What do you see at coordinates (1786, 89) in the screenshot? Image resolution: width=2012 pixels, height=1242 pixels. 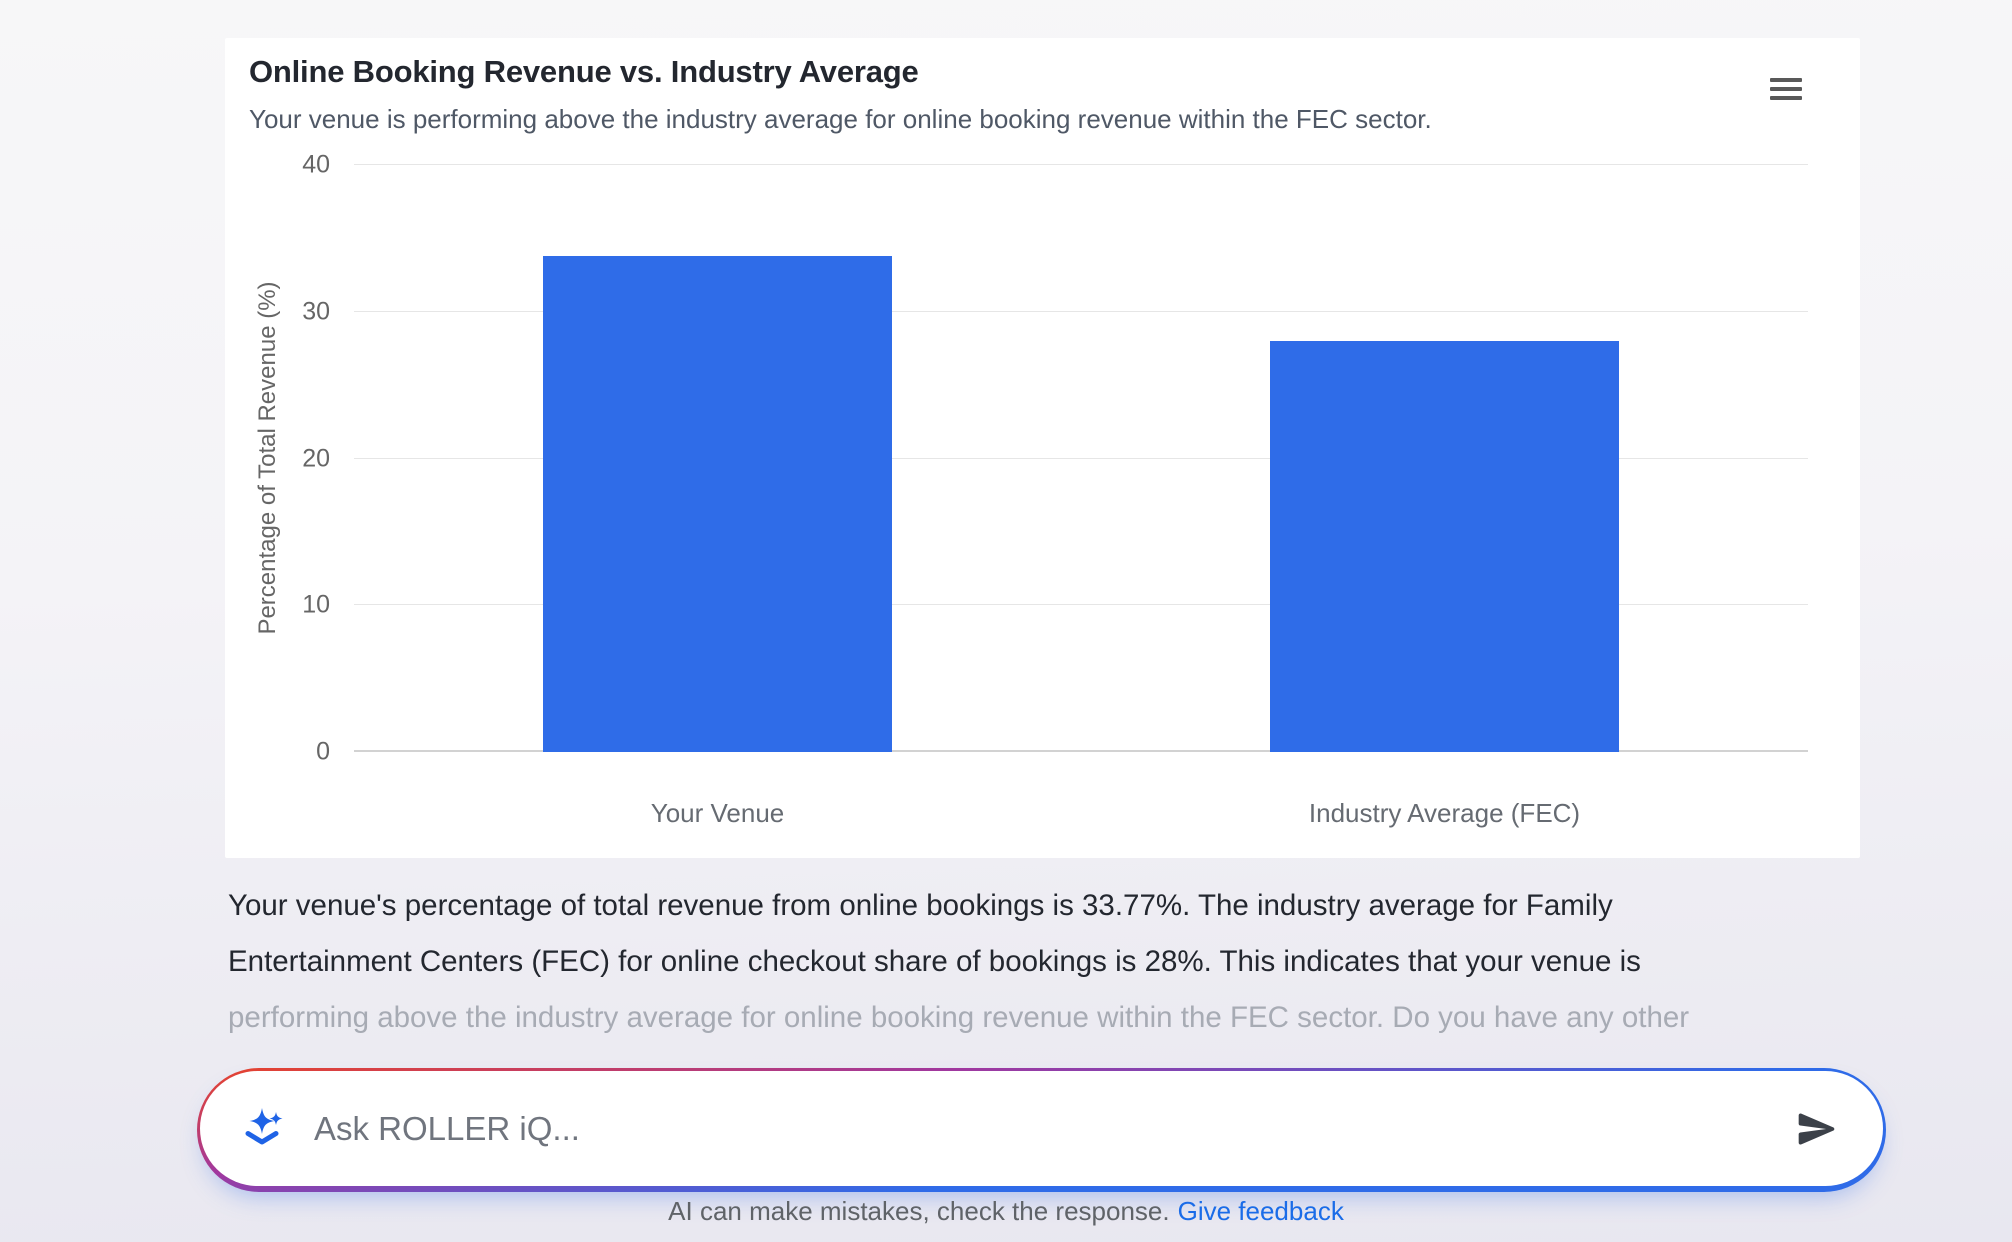 I see `hamburger-menu-icon` at bounding box center [1786, 89].